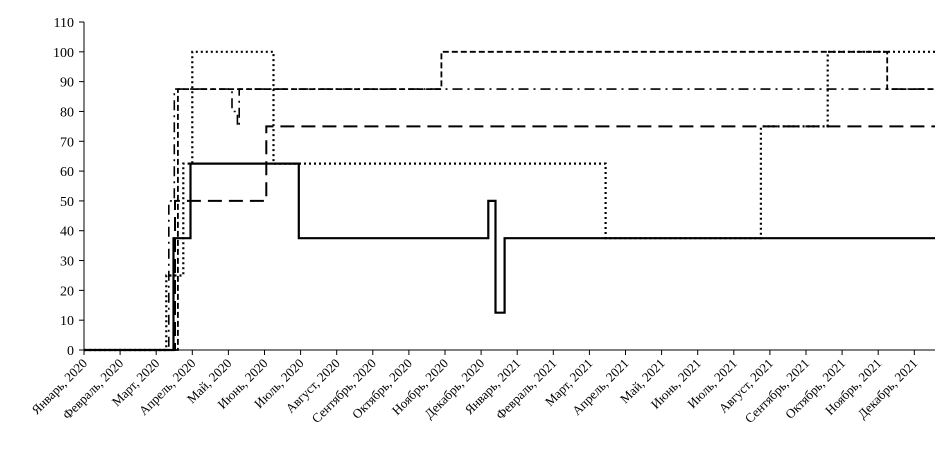 Image resolution: width=935 pixels, height=452 pixels. What do you see at coordinates (67, 321) in the screenshot?
I see `y-tick-label: 10` at bounding box center [67, 321].